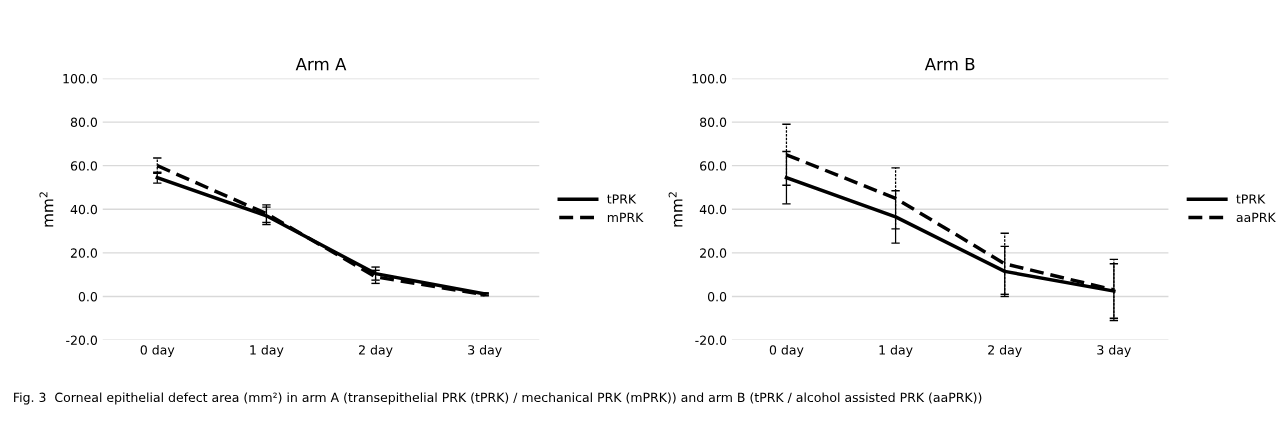  What do you see at coordinates (1256, 217) in the screenshot?
I see `legend-label: aaPRK` at bounding box center [1256, 217].